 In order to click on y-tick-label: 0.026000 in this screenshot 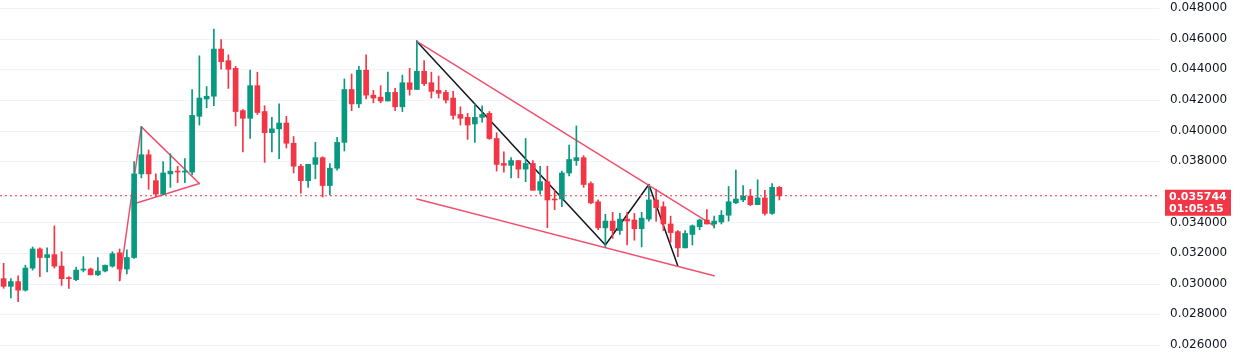, I will do `click(1199, 344)`.